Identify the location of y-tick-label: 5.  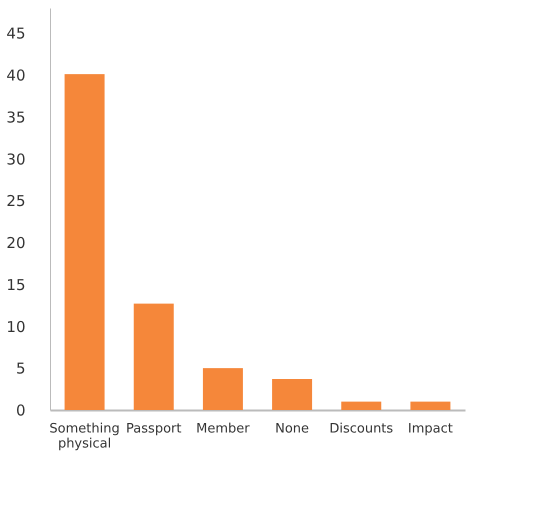
(21, 369).